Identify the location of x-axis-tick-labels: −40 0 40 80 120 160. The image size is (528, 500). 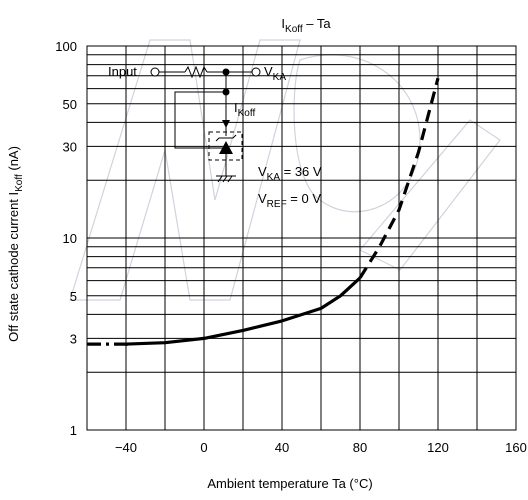
(321, 447).